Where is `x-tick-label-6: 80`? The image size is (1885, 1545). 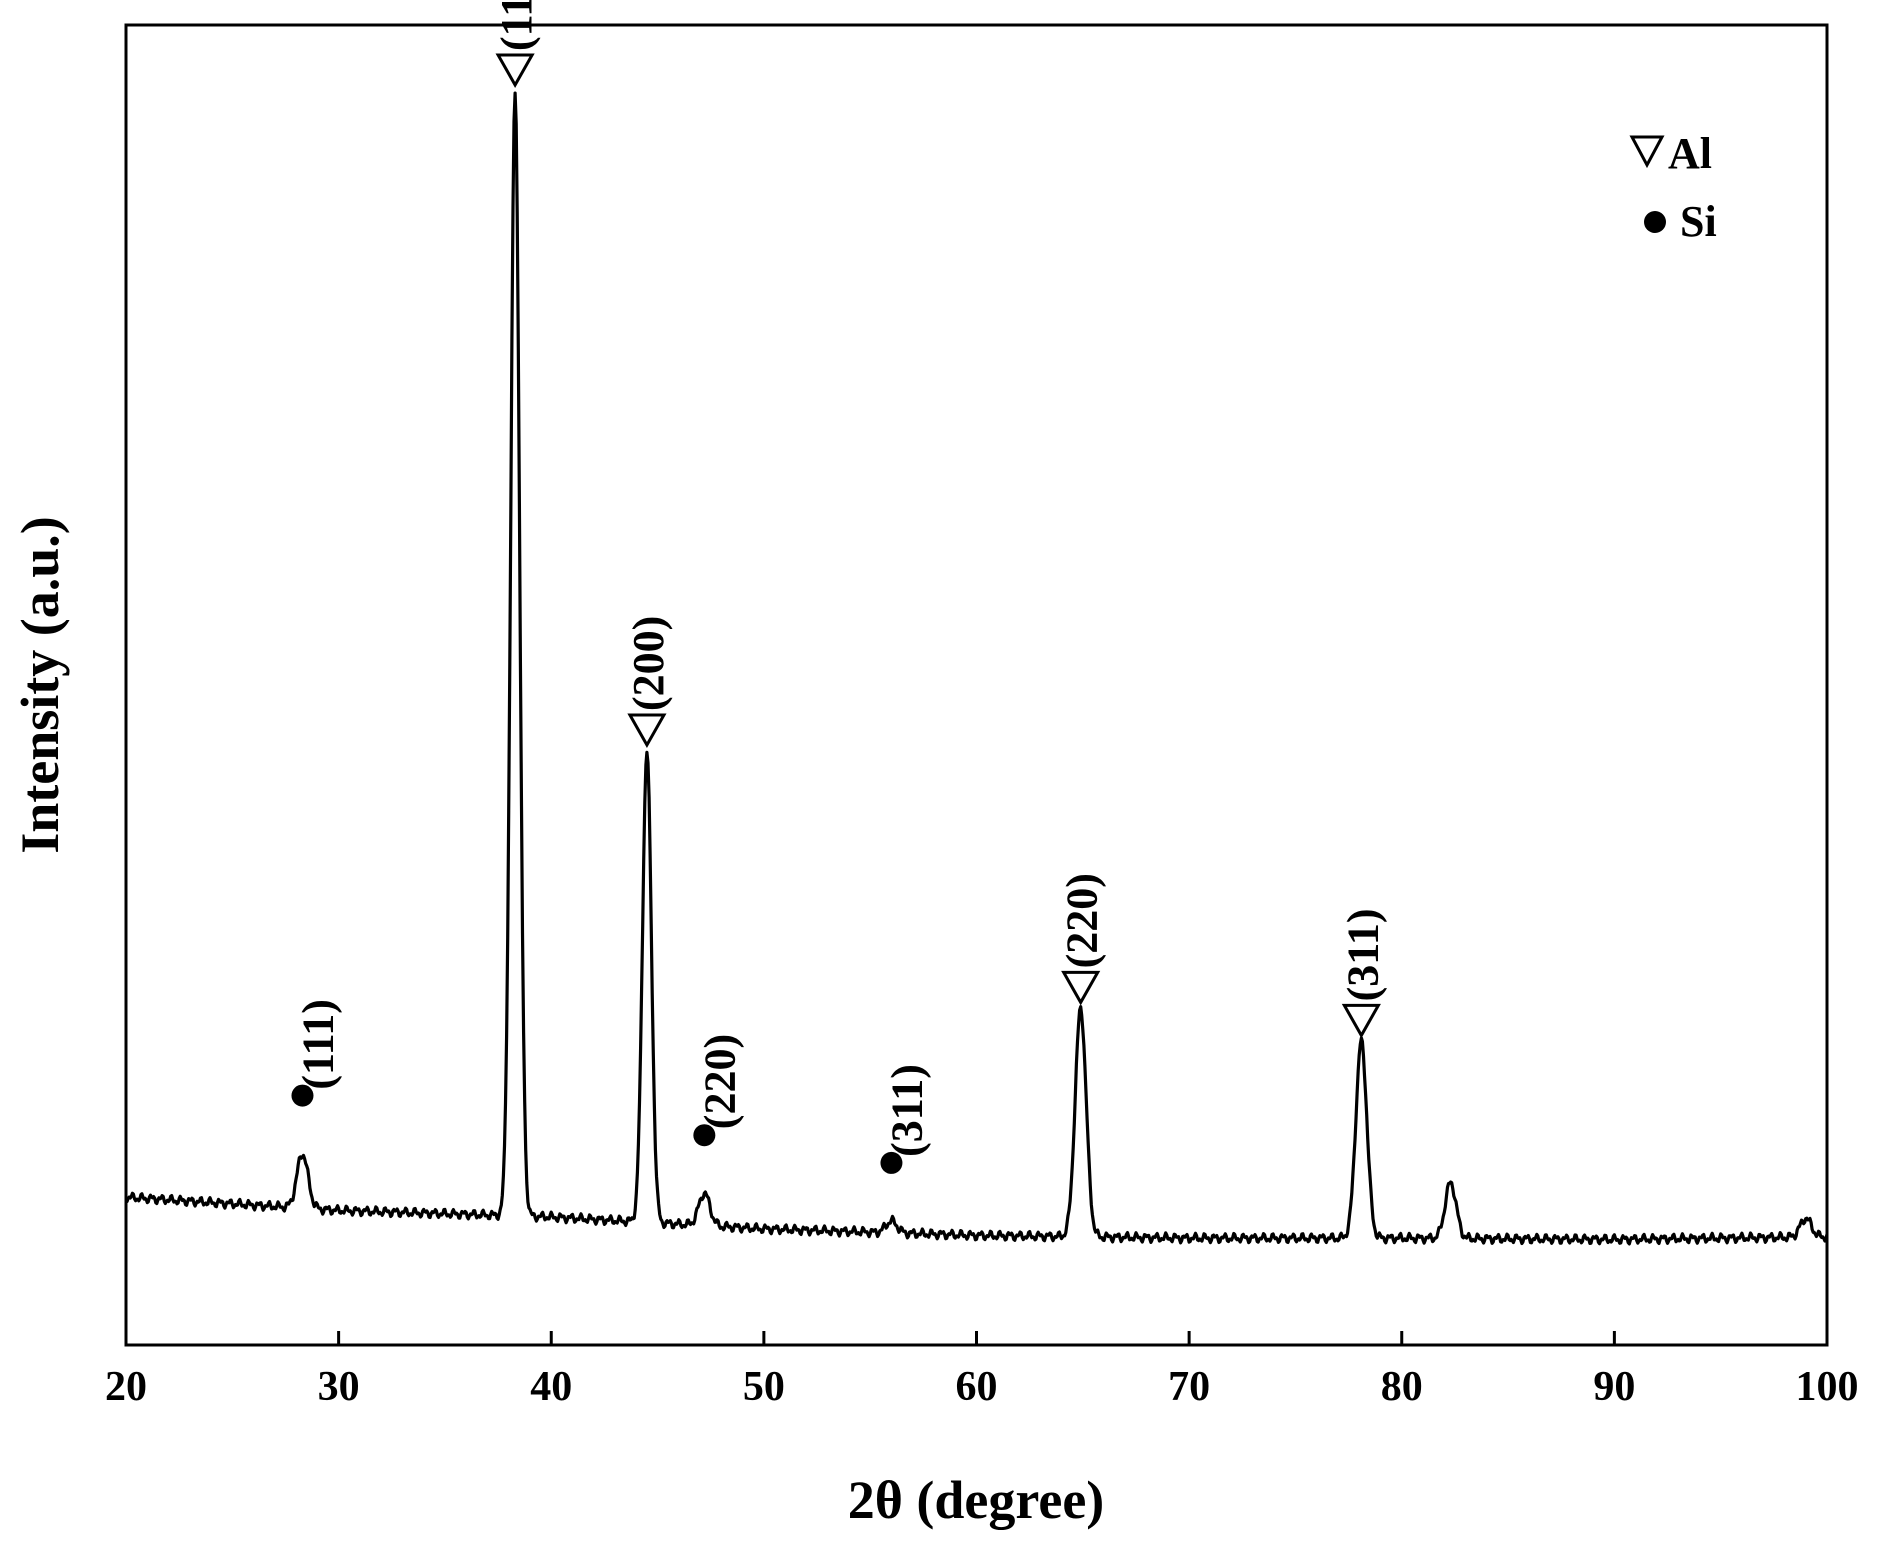
x-tick-label-6: 80 is located at coordinates (1402, 1387).